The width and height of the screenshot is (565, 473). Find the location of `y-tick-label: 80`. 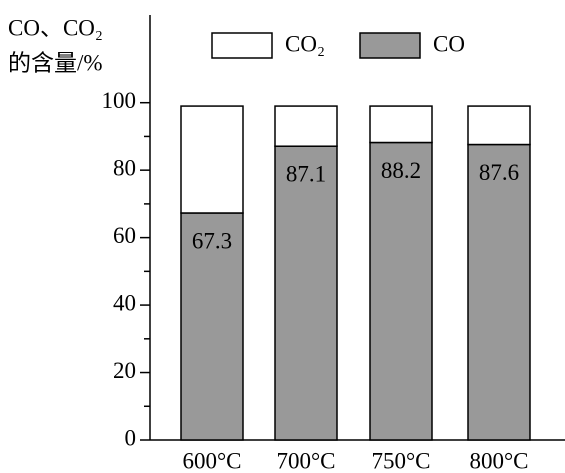

y-tick-label: 80 is located at coordinates (124, 167).